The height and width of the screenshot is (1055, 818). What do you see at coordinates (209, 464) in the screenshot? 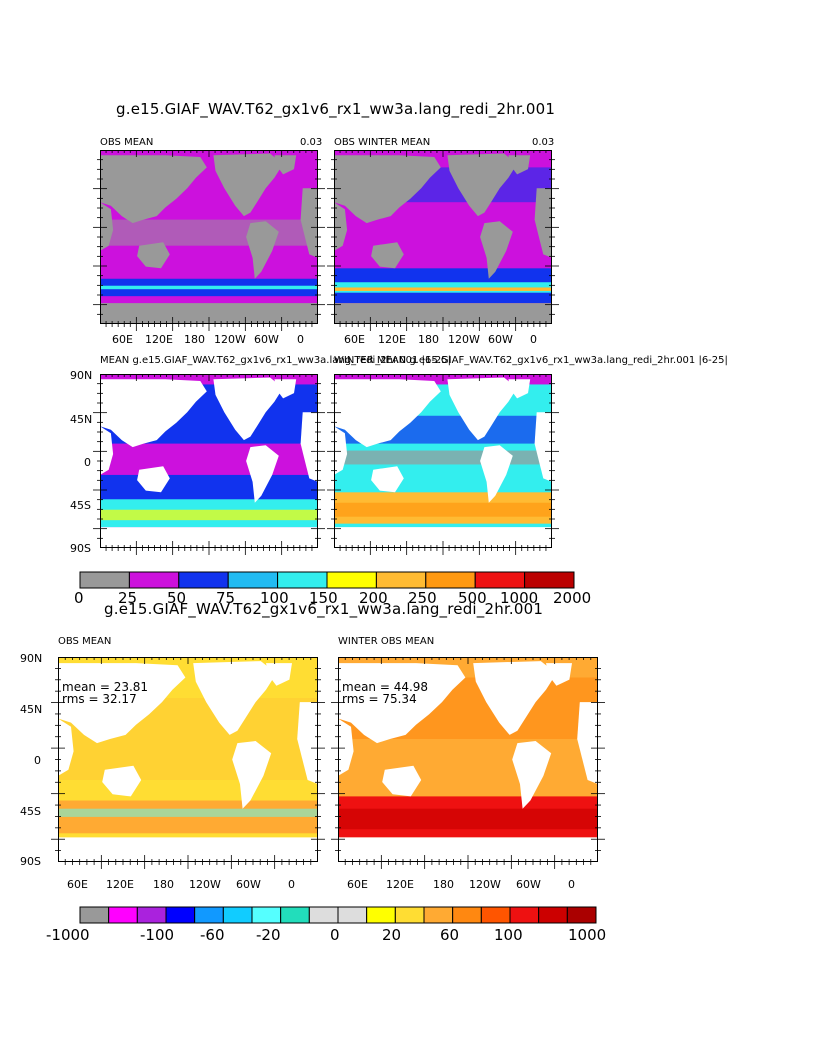
I see `map-panel-model-mean` at bounding box center [209, 464].